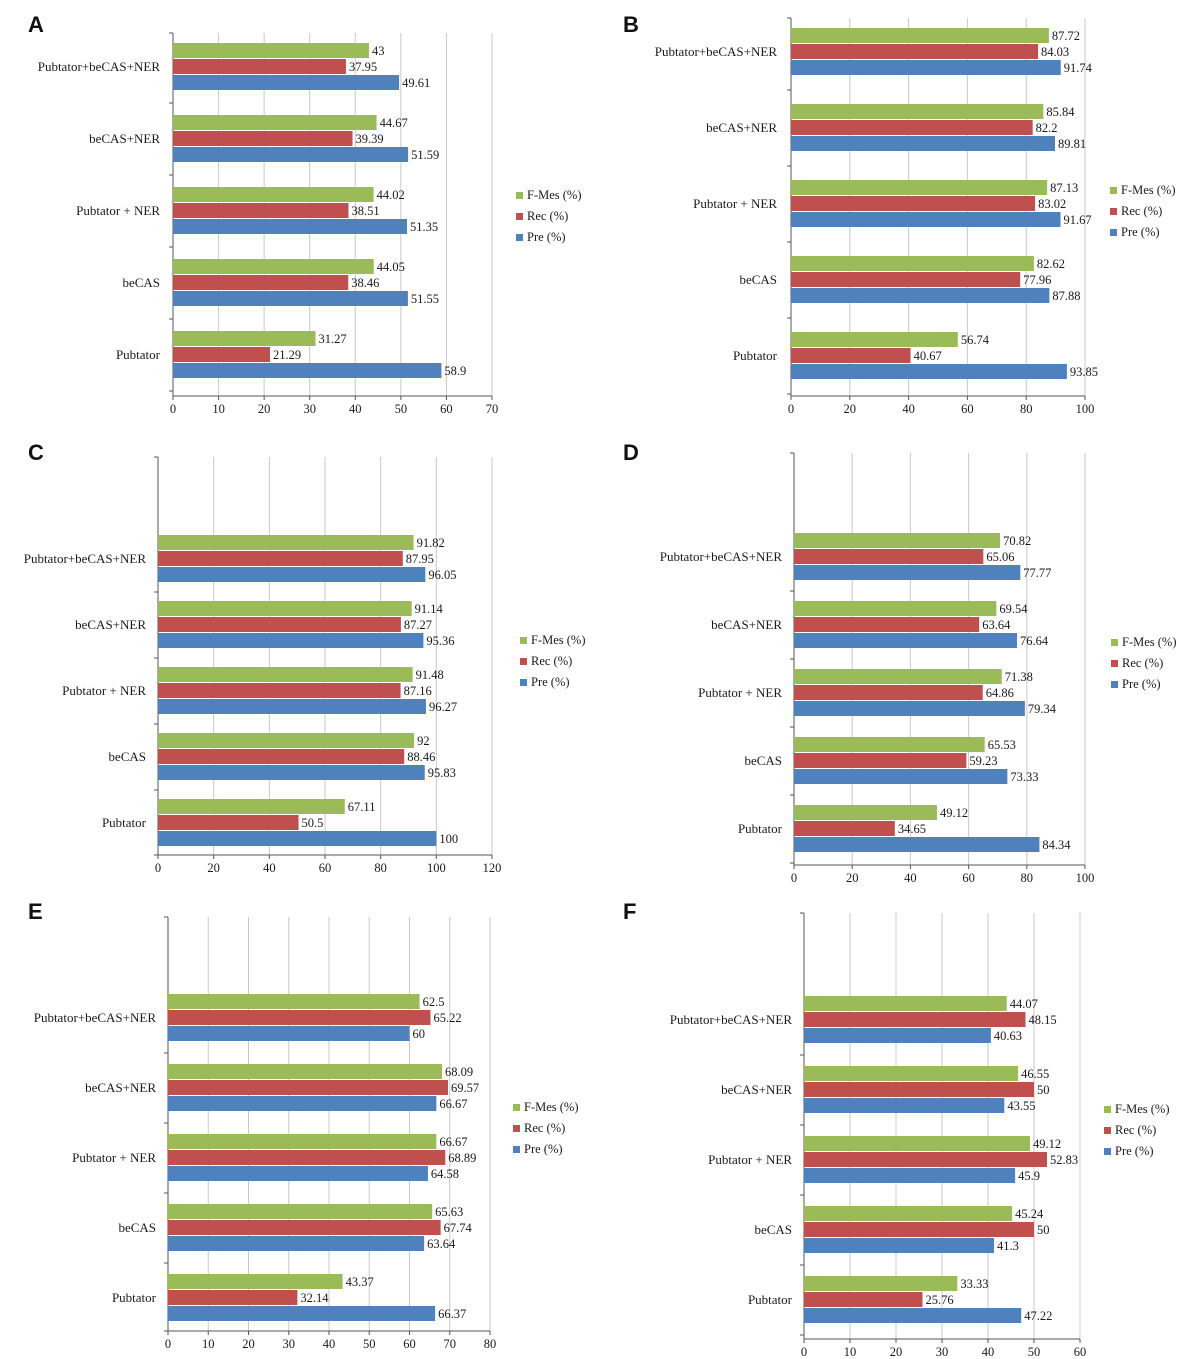  What do you see at coordinates (1084, 372) in the screenshot?
I see `data-label: 93.85` at bounding box center [1084, 372].